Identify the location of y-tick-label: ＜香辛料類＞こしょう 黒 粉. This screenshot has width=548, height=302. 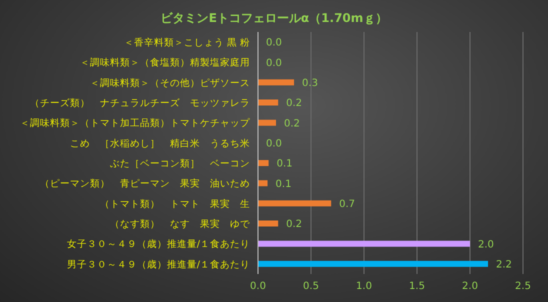
(187, 42).